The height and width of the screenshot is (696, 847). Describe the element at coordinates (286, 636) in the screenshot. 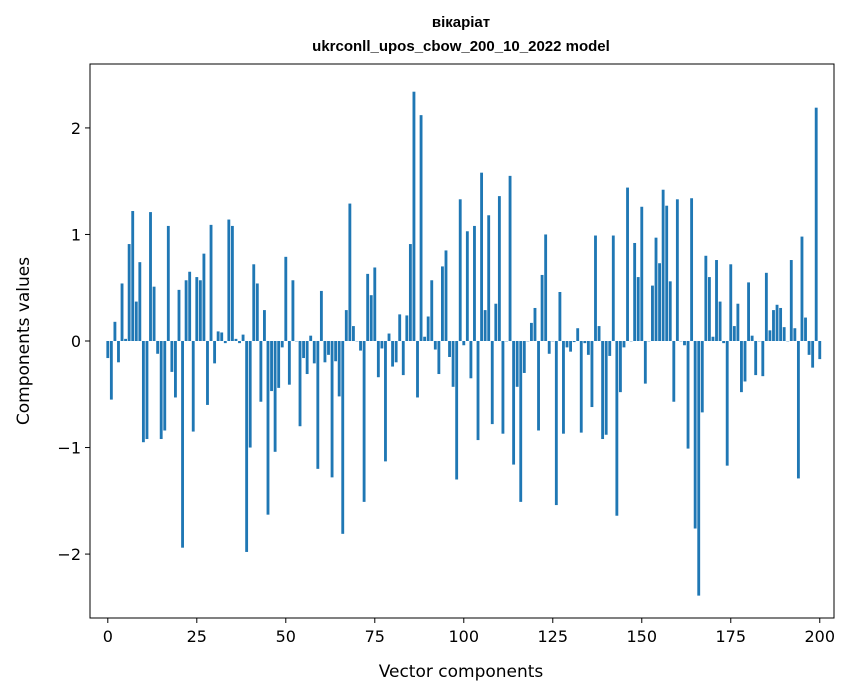

I see `x-tick-label: 50` at that location.